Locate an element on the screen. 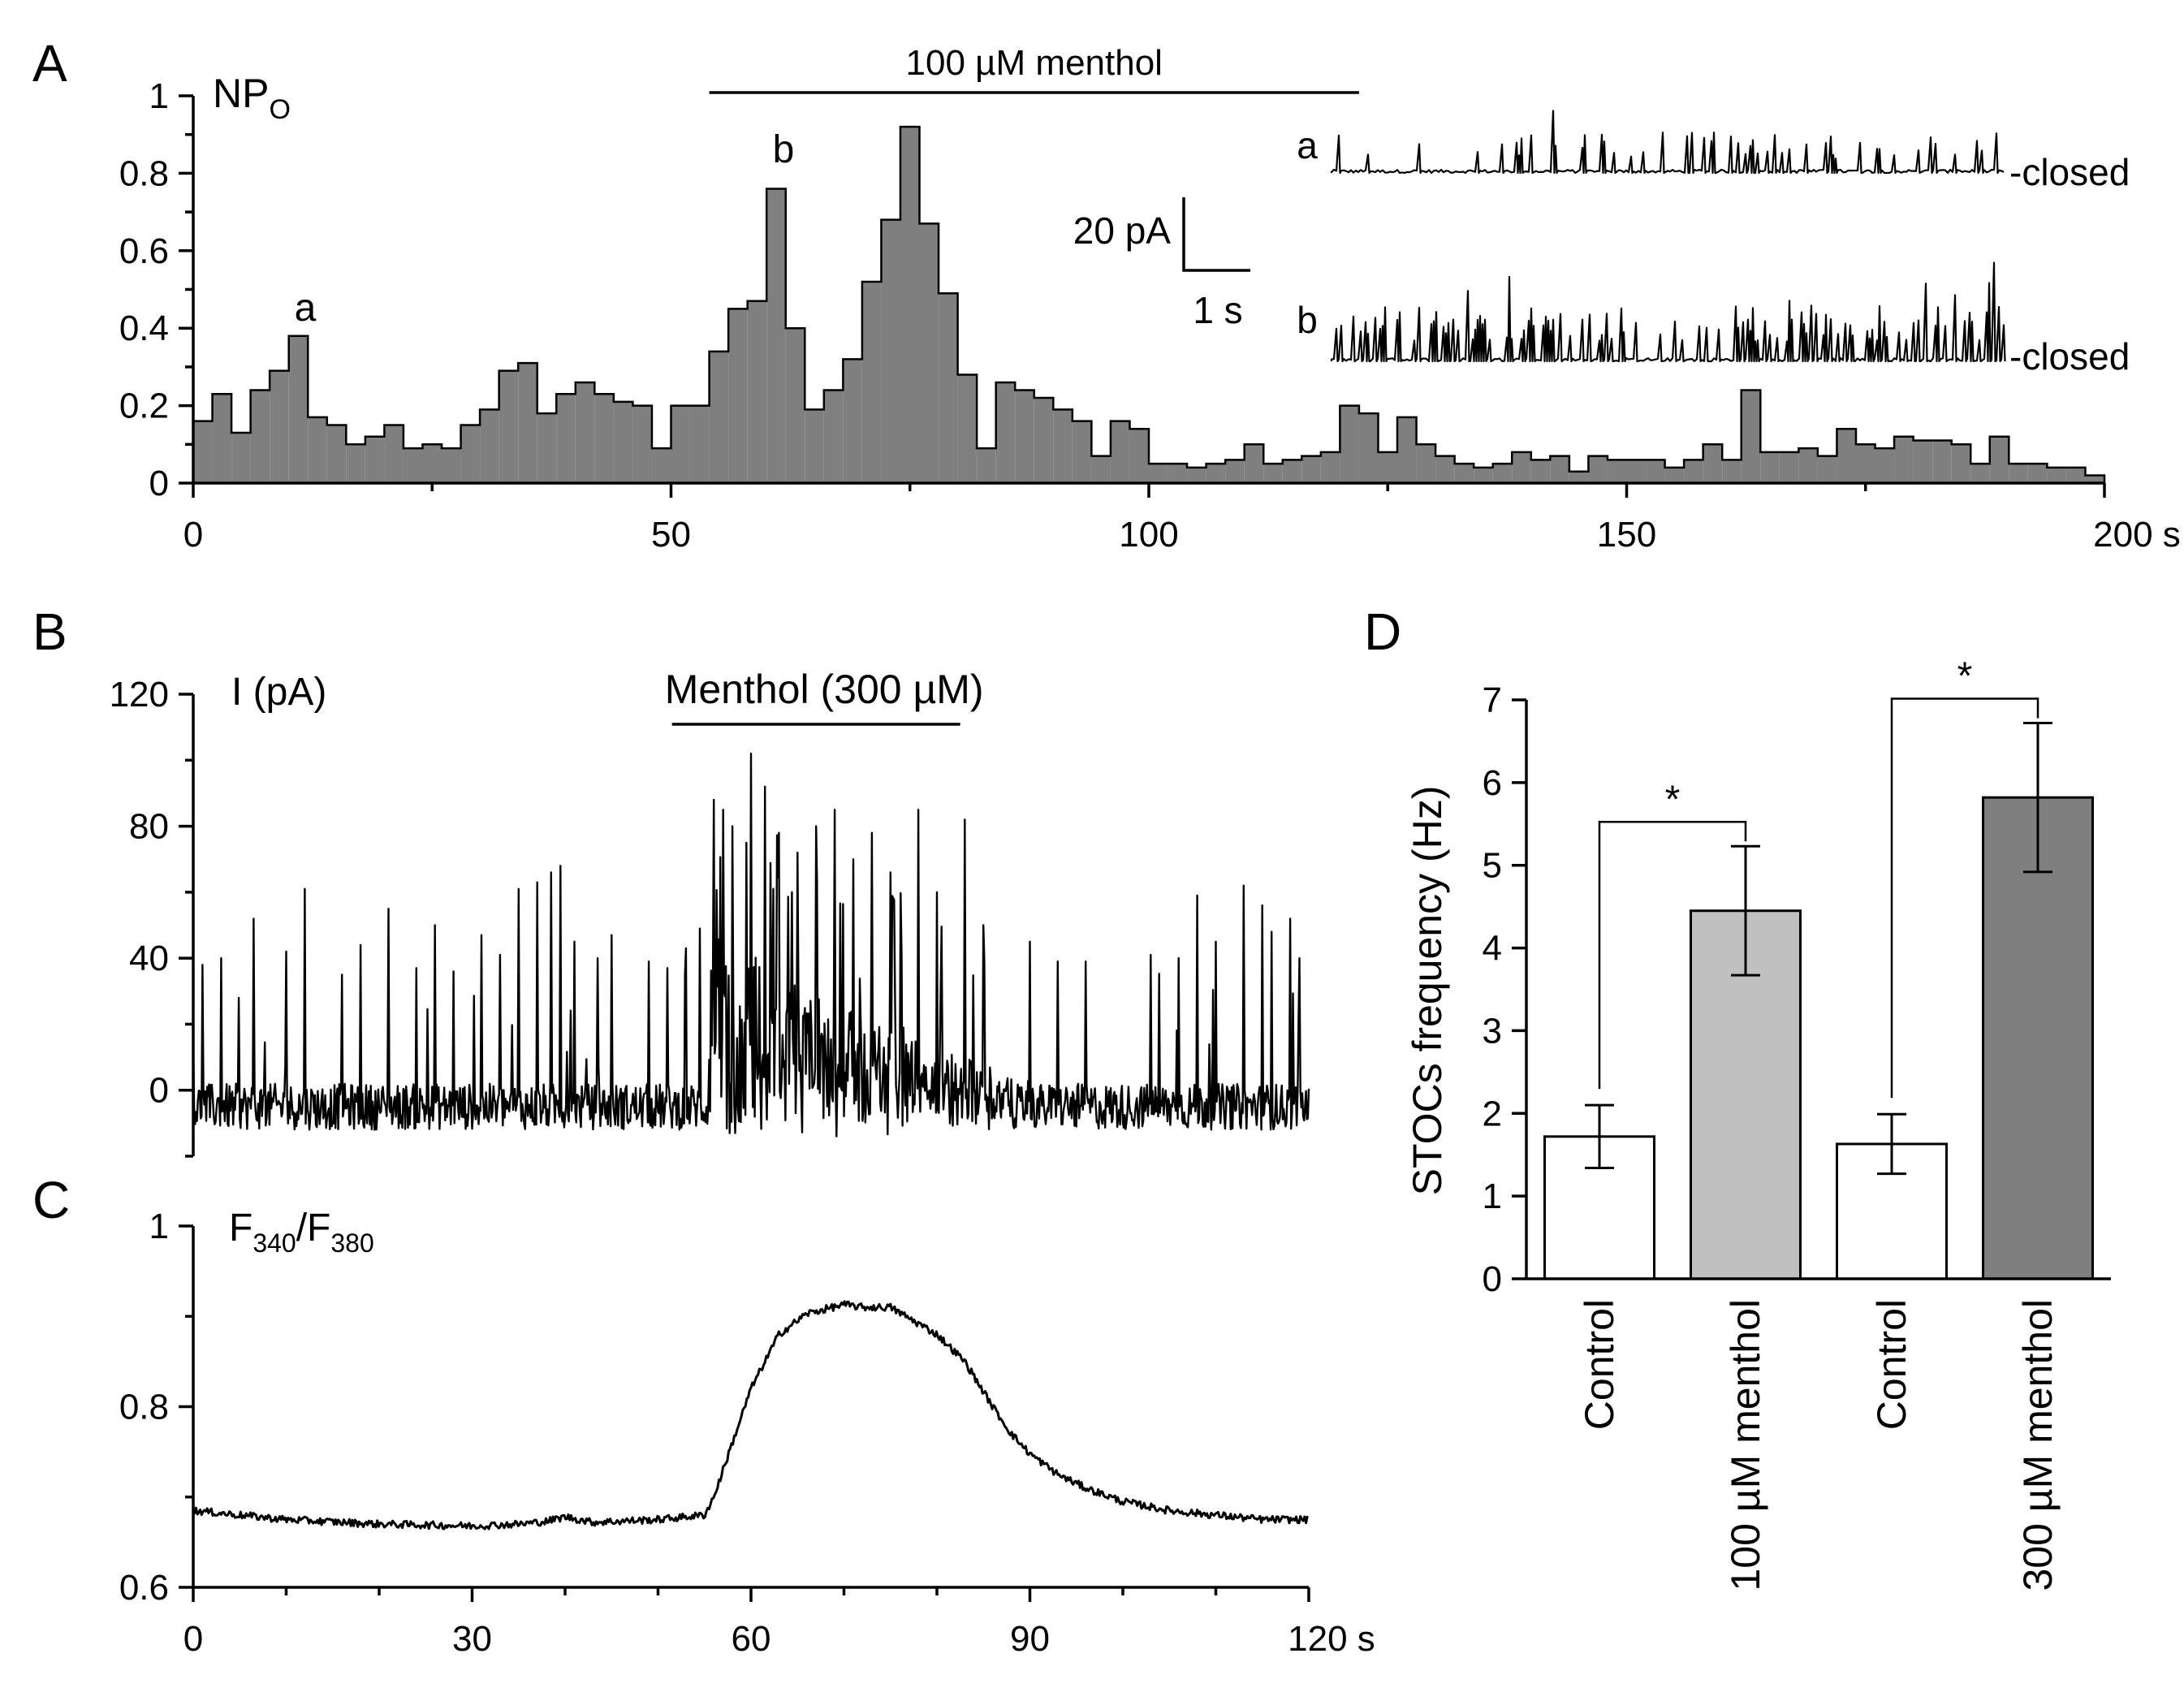  panel-a-ylabel-sub: O is located at coordinates (279, 109).